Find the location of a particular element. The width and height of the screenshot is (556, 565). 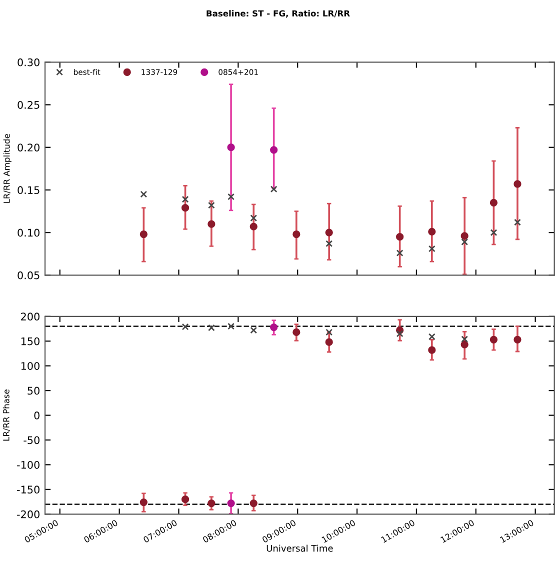

y-tick-label: 0.15 is located at coordinates (29, 190).